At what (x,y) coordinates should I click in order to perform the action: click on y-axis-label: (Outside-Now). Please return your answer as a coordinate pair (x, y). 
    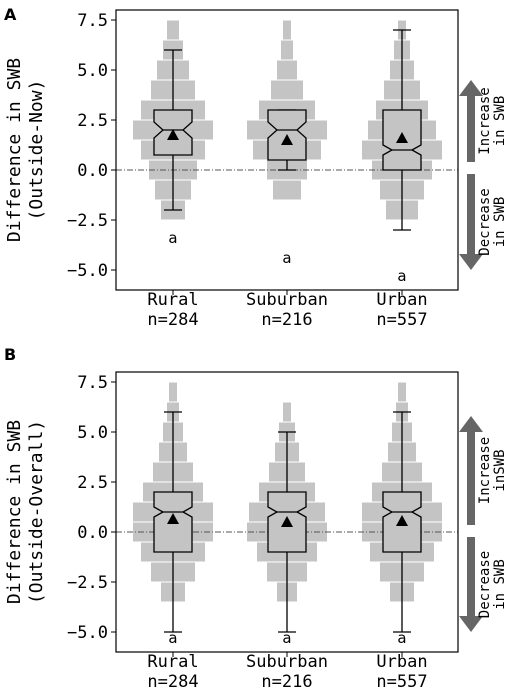
    Looking at the image, I should click on (36, 150).